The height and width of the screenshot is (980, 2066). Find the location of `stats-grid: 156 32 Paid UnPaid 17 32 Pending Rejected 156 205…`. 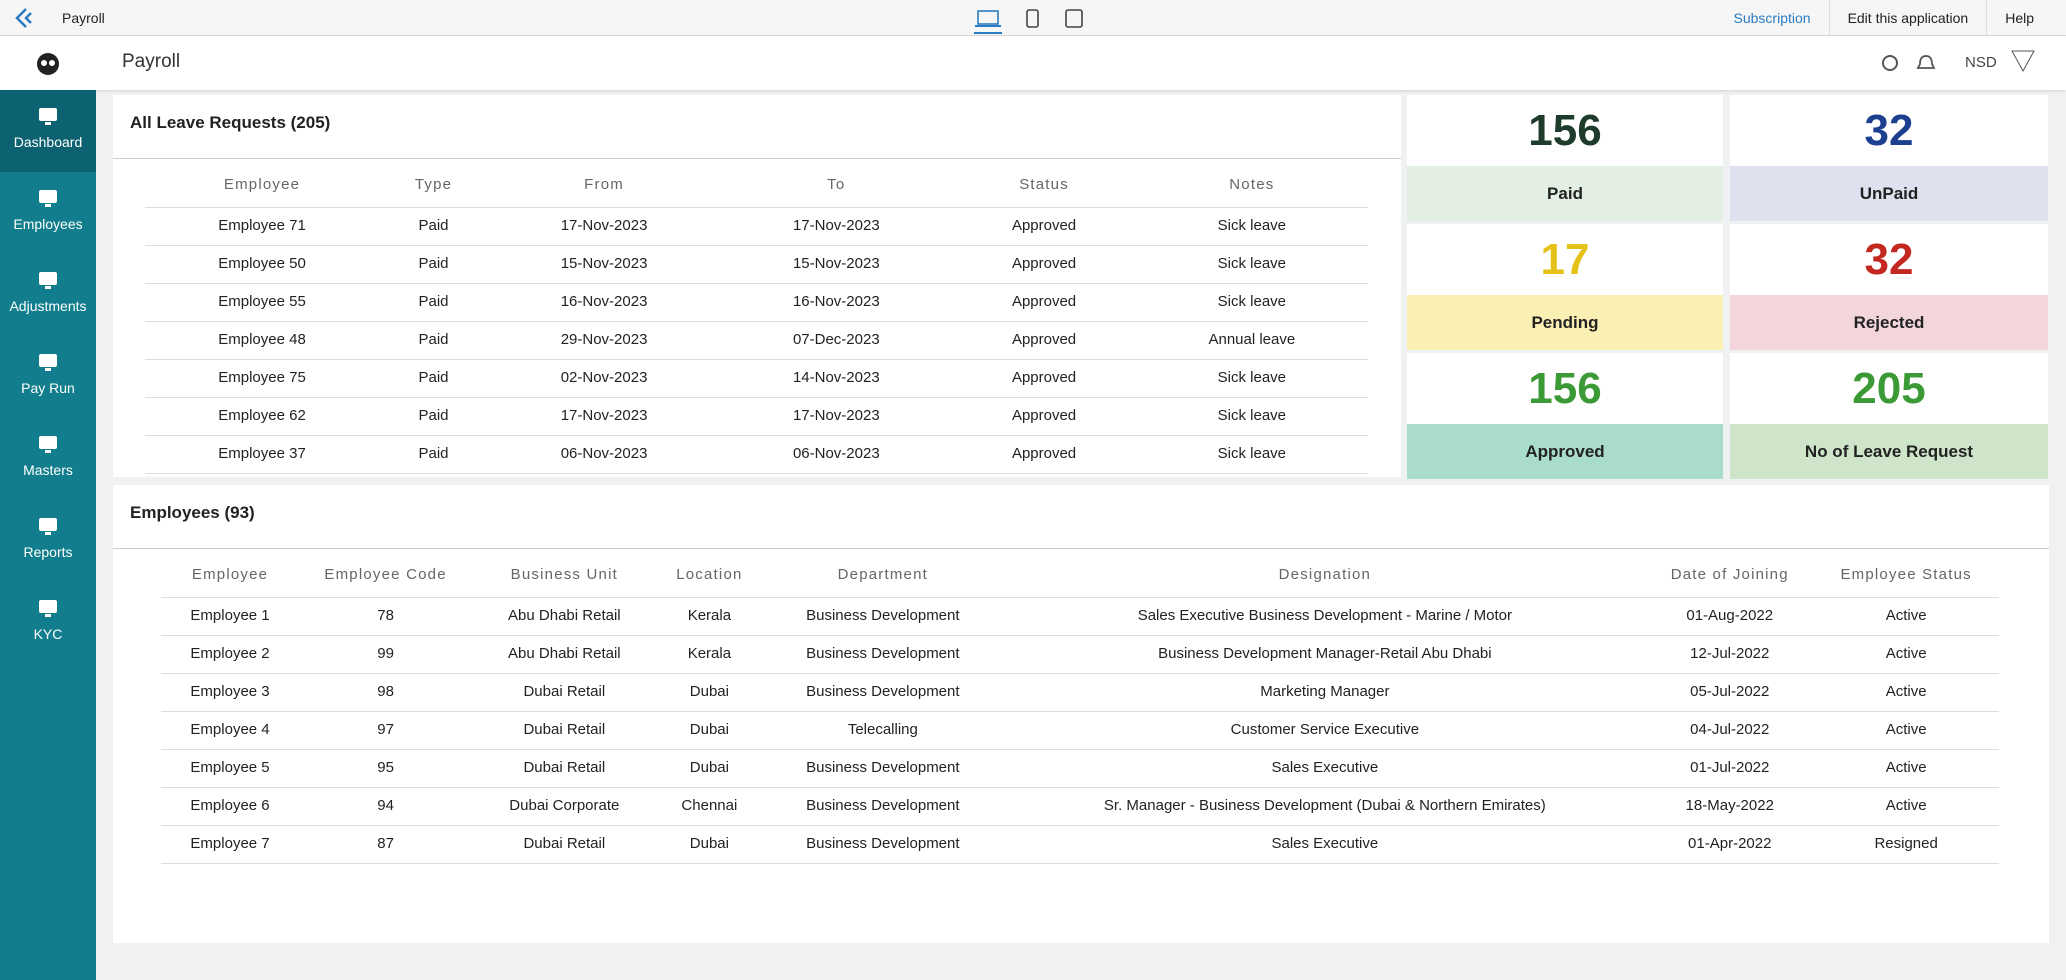

stats-grid: 156 32 Paid UnPaid 17 32 Pending Rejected 156 205… is located at coordinates (1728, 288).